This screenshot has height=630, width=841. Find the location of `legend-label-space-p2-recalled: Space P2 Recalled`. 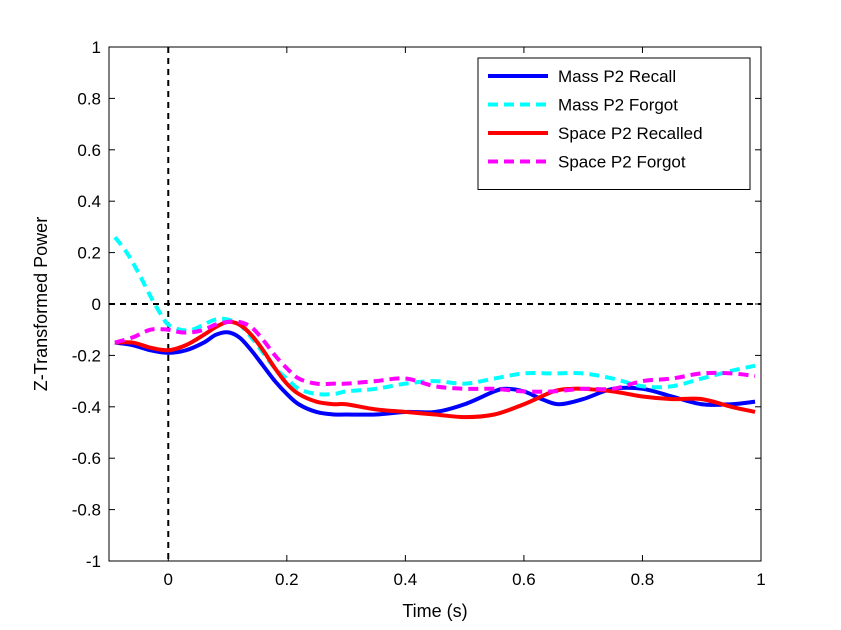

legend-label-space-p2-recalled: Space P2 Recalled is located at coordinates (630, 133).